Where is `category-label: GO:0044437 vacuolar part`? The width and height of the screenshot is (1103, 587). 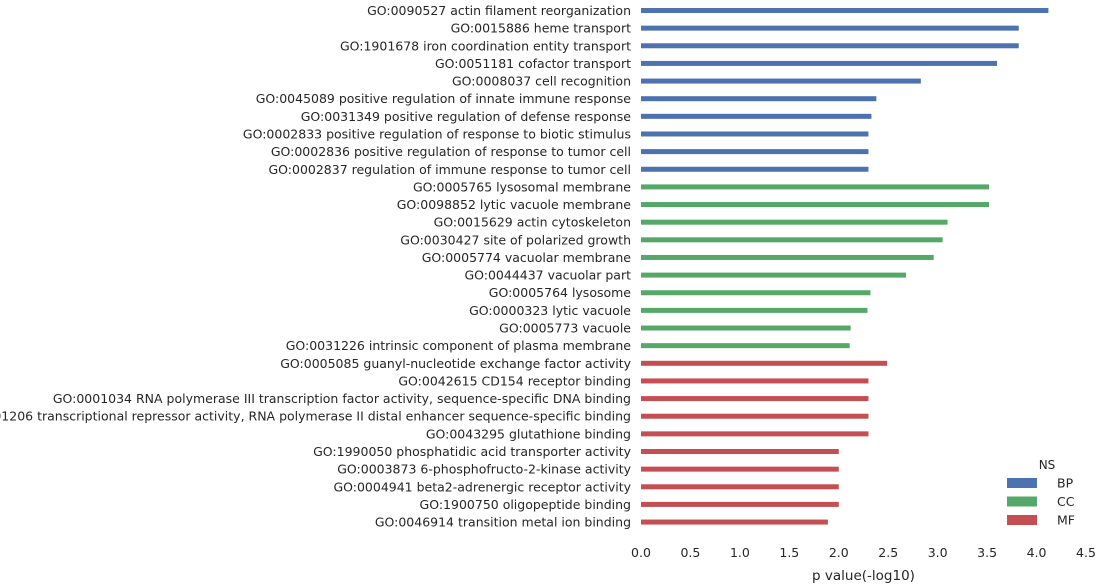
category-label: GO:0044437 vacuolar part is located at coordinates (547, 275).